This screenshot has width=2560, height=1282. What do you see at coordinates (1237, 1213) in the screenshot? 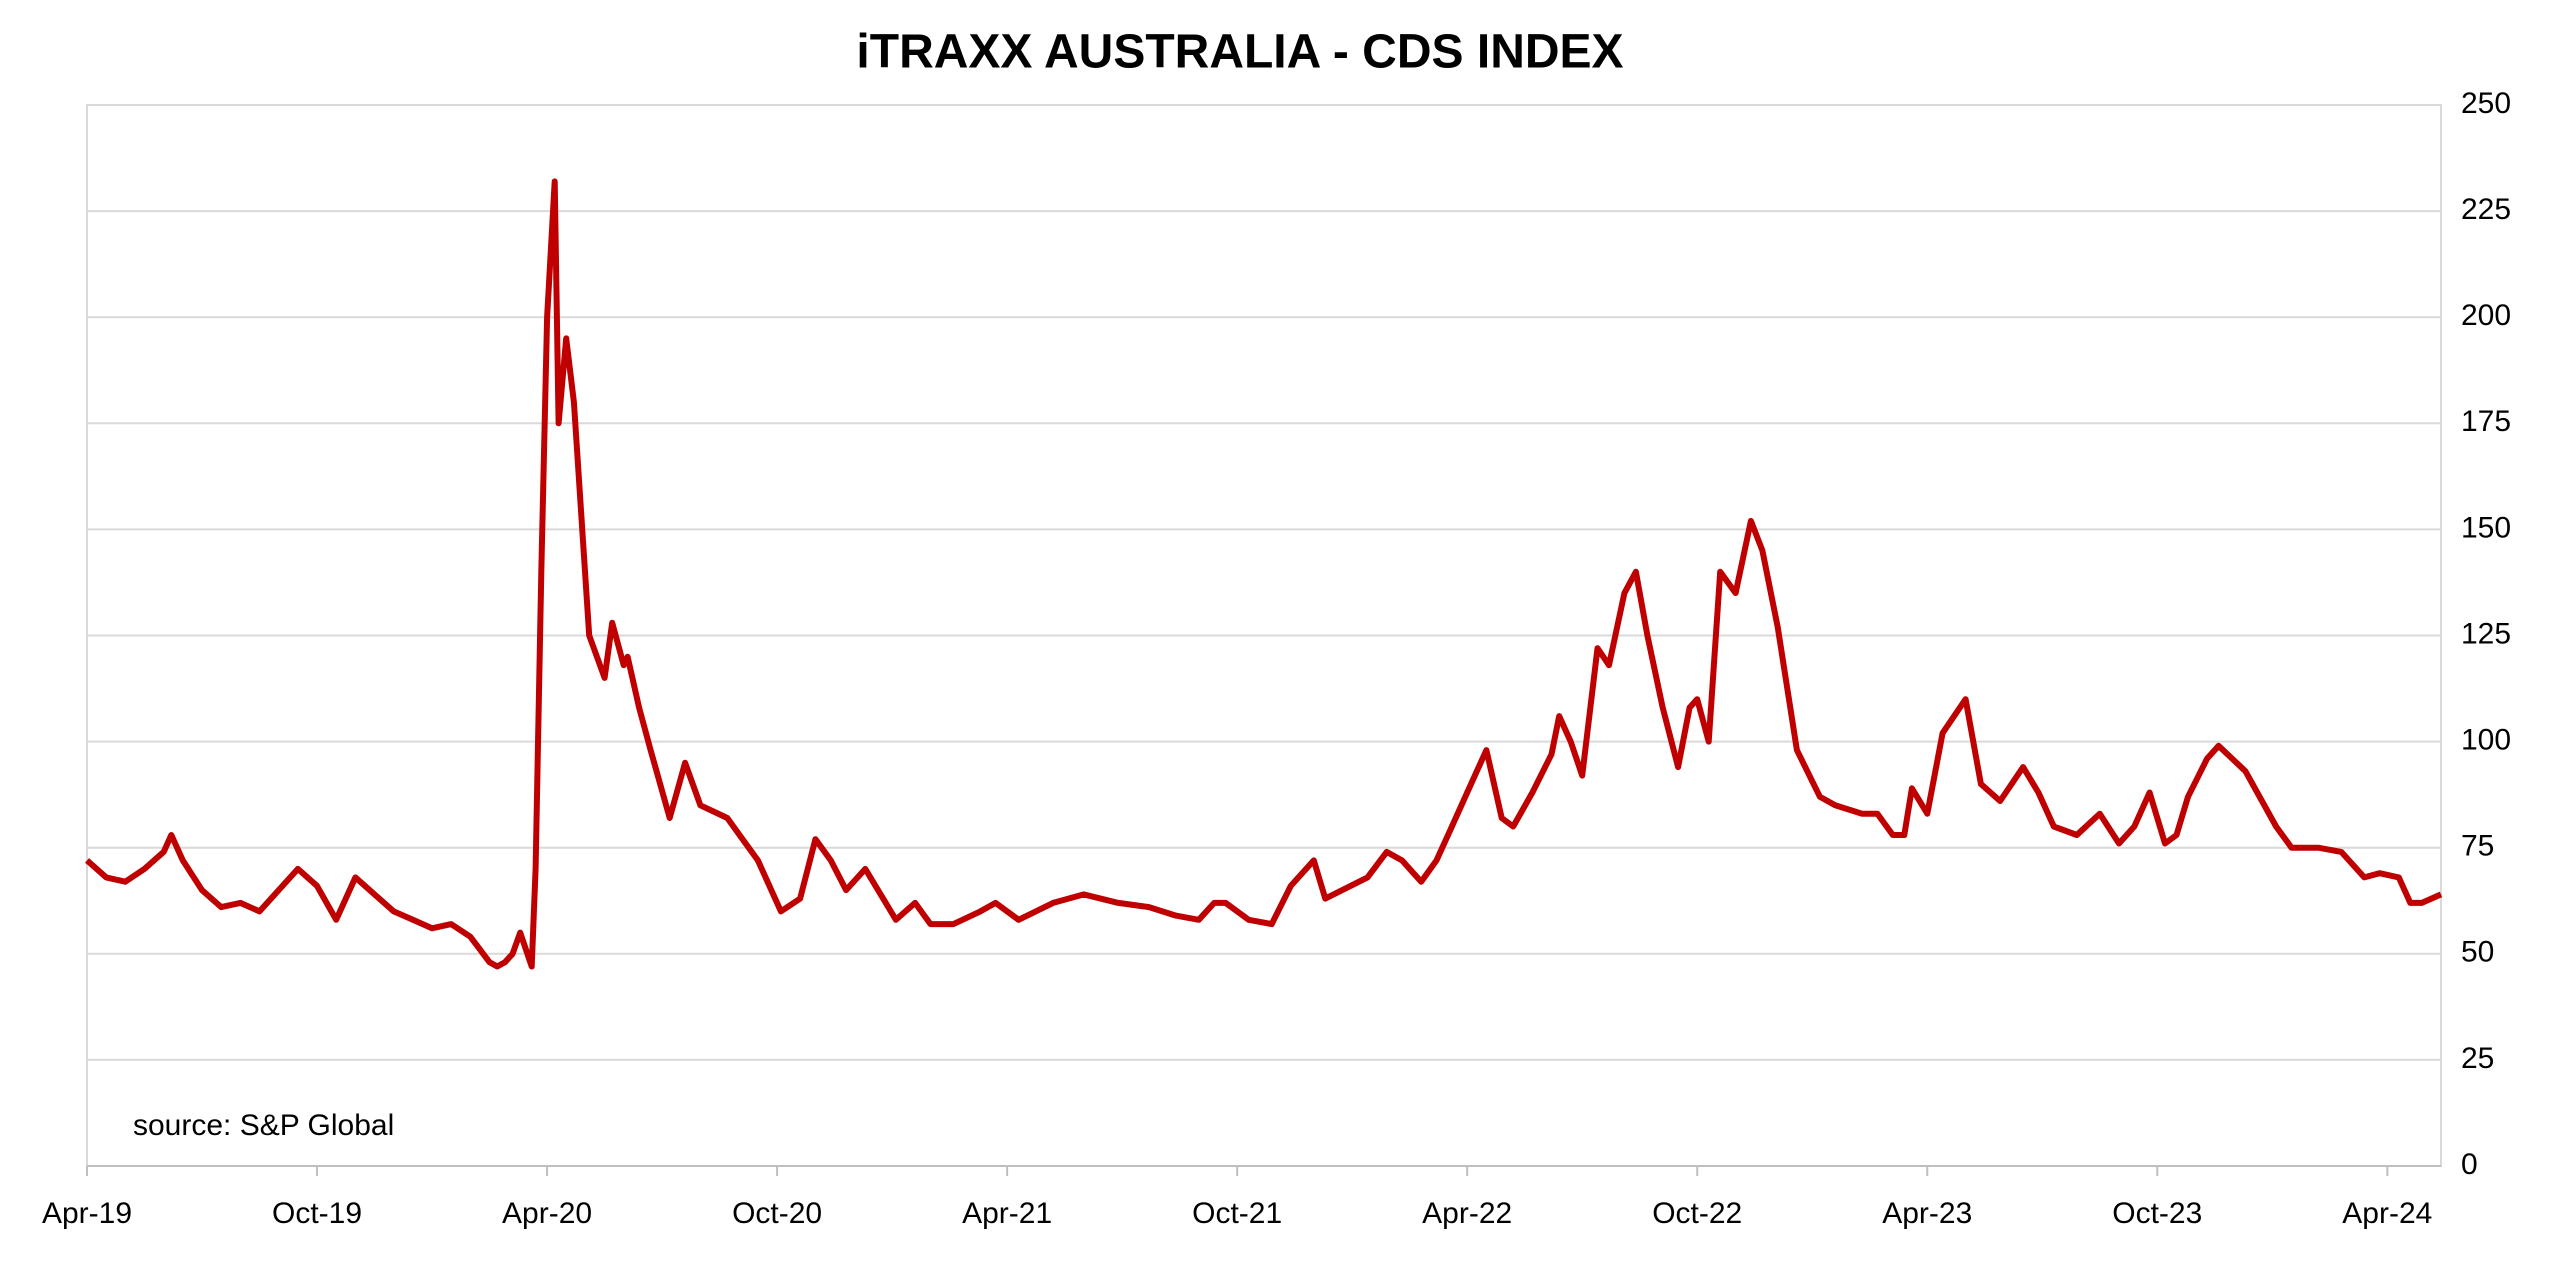
I see `x-tick-label: Oct-21` at bounding box center [1237, 1213].